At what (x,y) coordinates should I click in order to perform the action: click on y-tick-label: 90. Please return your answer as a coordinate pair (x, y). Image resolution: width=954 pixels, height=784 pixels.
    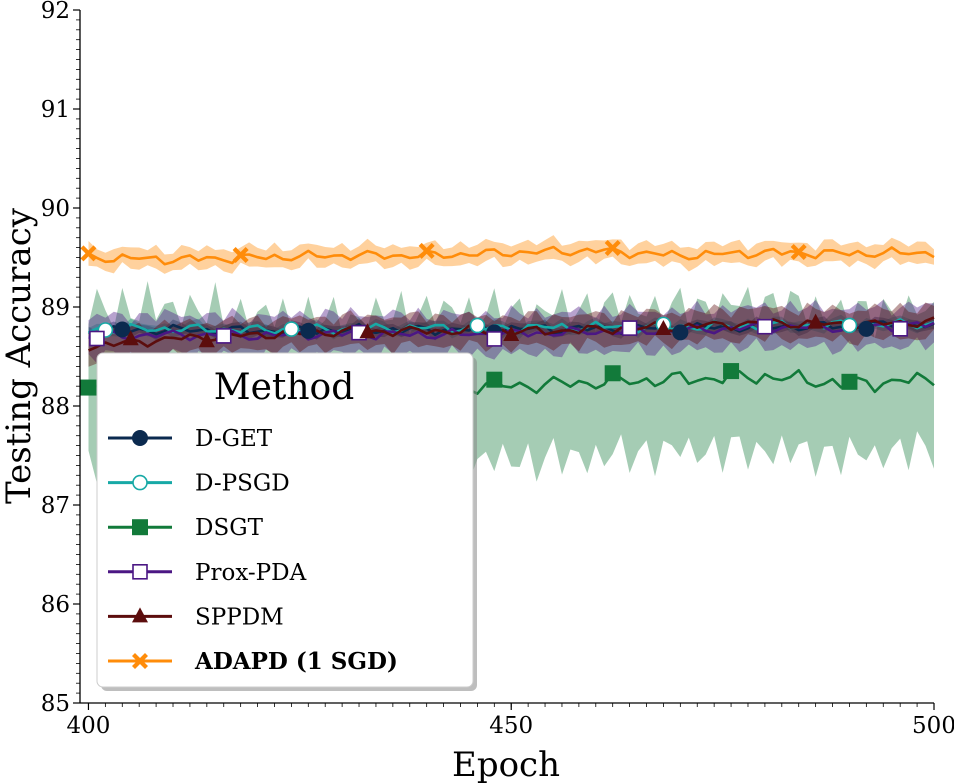
    Looking at the image, I should click on (55, 209).